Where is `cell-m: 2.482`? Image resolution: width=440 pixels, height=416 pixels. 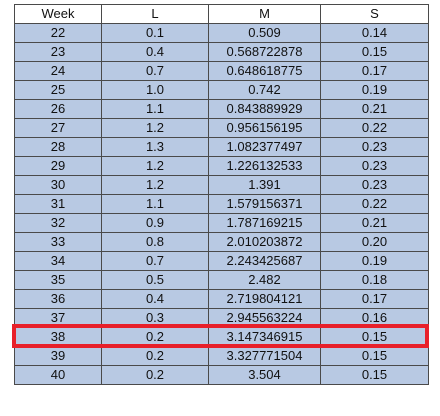
cell-m: 2.482 is located at coordinates (264, 280).